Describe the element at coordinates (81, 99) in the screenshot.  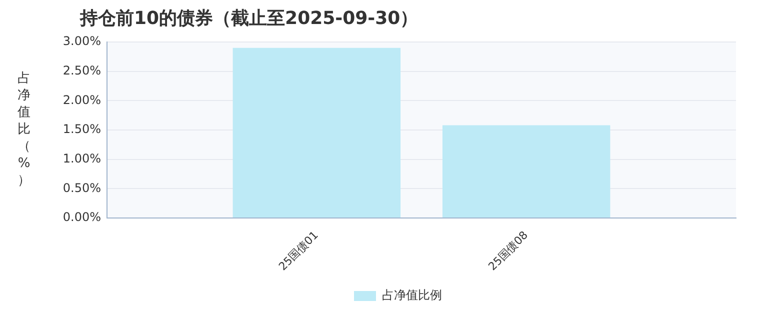
I see `y-tick-label: 2.00%` at that location.